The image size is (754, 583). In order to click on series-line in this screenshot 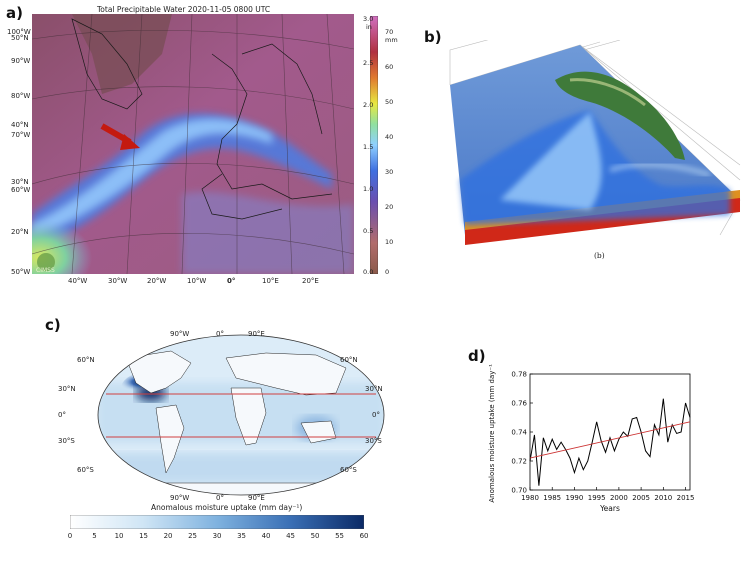, I will do `click(610, 442)`.